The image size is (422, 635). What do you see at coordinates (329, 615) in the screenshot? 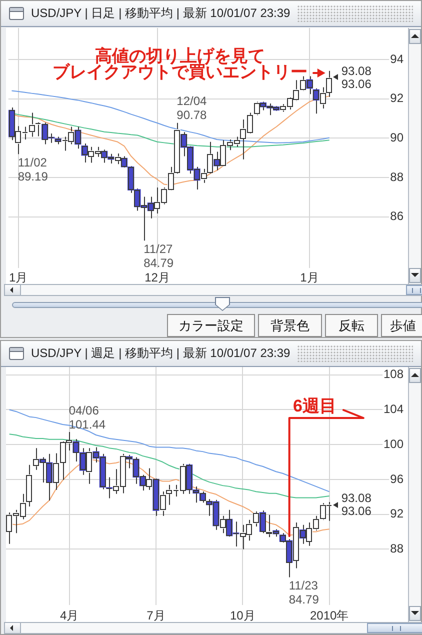
I see `x-tick-label: 2010年` at bounding box center [329, 615].